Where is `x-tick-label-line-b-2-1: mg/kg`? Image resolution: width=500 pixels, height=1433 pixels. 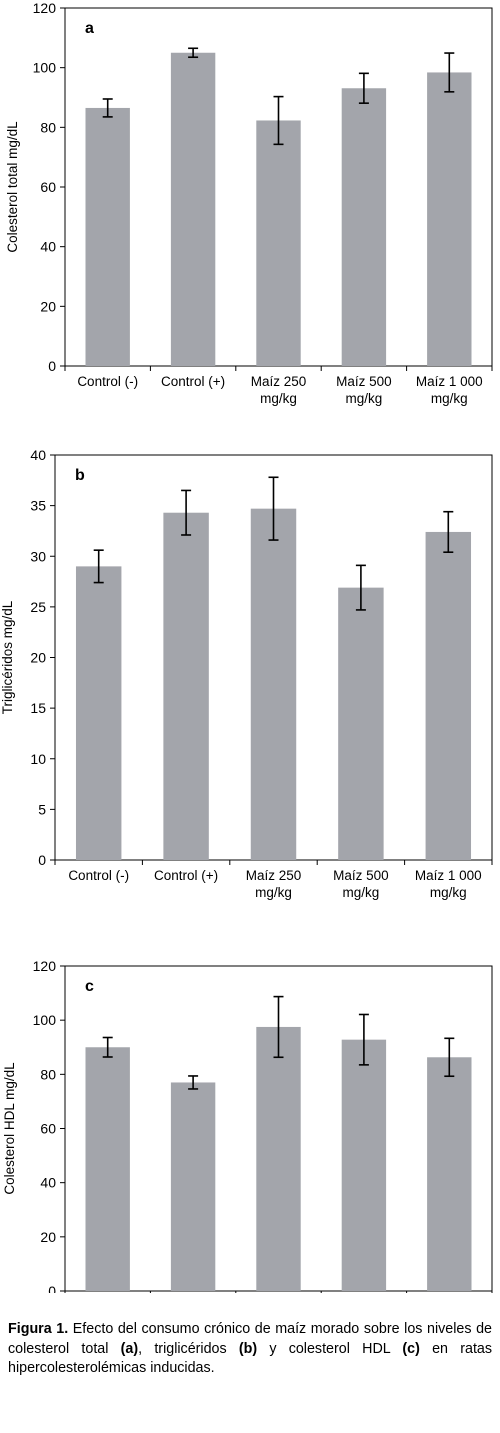
x-tick-label-line-b-2-1: mg/kg is located at coordinates (273, 892).